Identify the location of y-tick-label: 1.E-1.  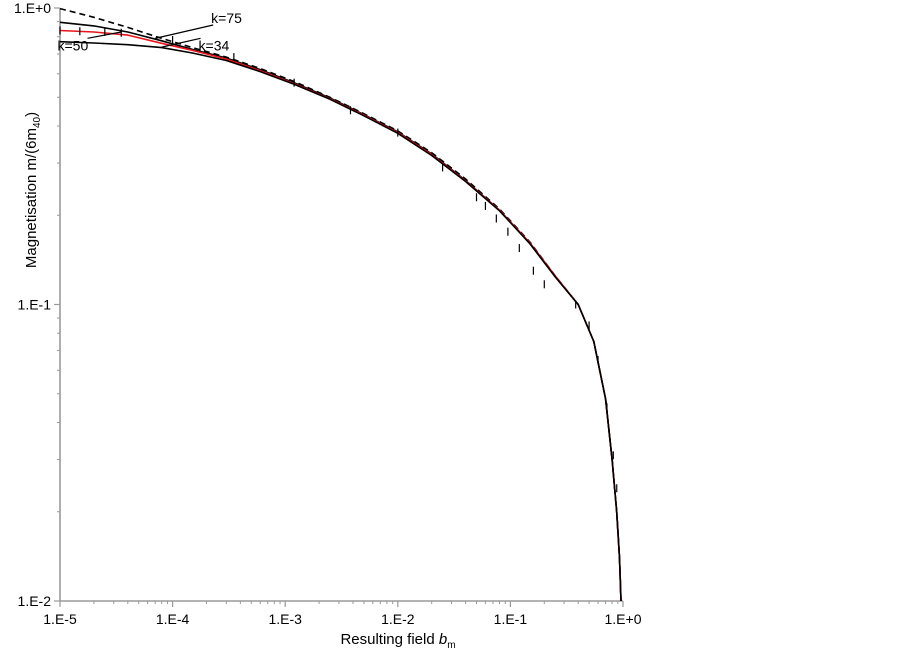
(35, 305).